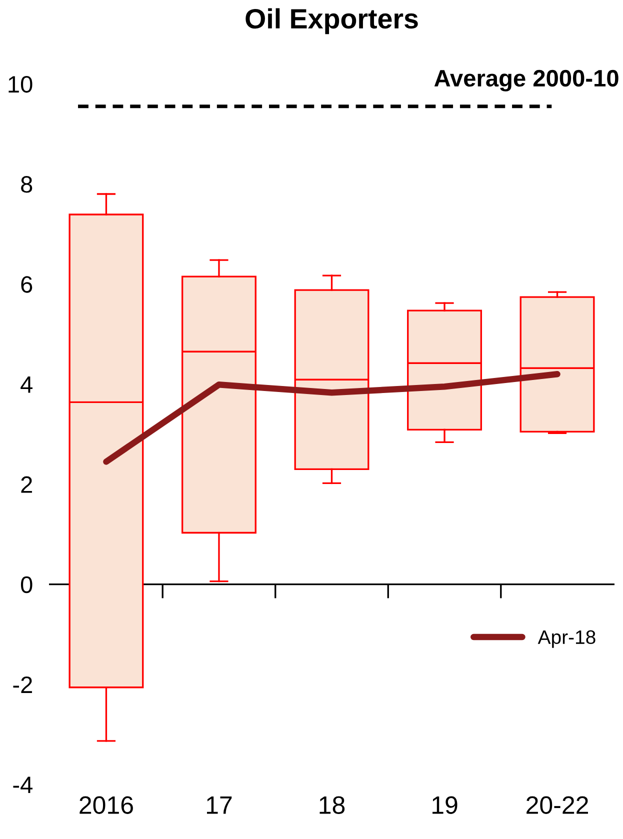 The image size is (623, 839). Describe the element at coordinates (26, 484) in the screenshot. I see `y-tick-label: 2` at that location.